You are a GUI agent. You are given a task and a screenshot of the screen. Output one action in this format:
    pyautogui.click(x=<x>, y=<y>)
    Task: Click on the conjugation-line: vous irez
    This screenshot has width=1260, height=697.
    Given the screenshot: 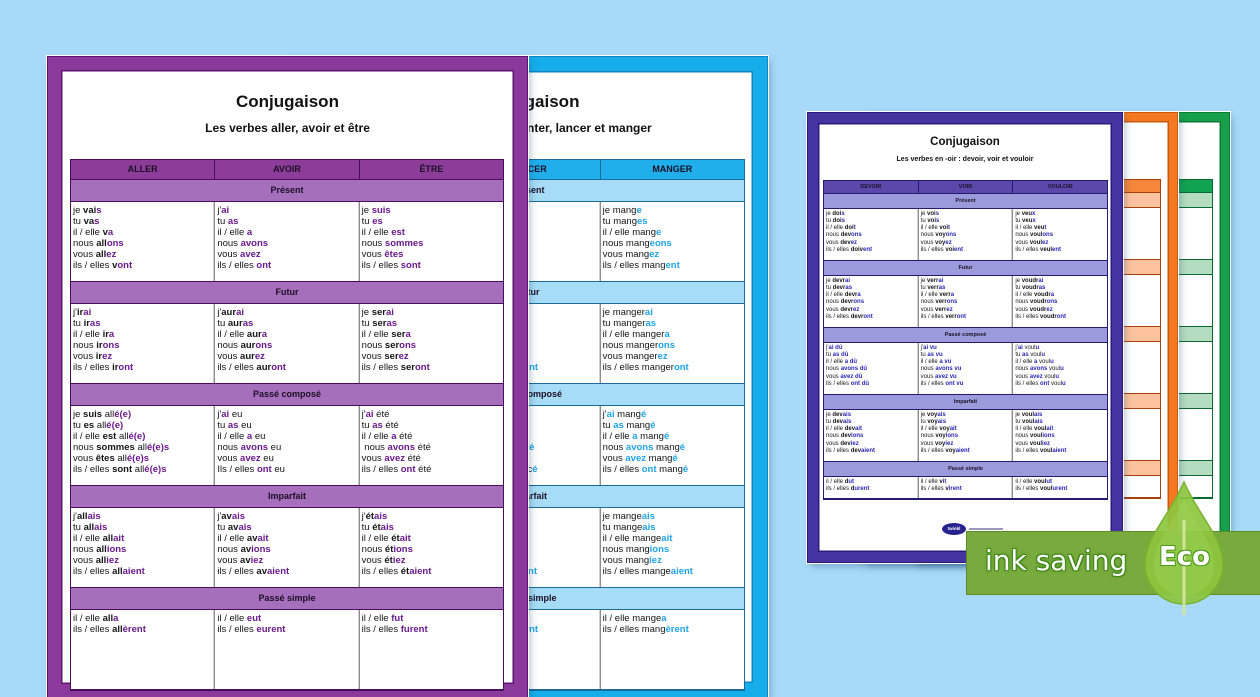 What is the action you would take?
    pyautogui.click(x=143, y=356)
    